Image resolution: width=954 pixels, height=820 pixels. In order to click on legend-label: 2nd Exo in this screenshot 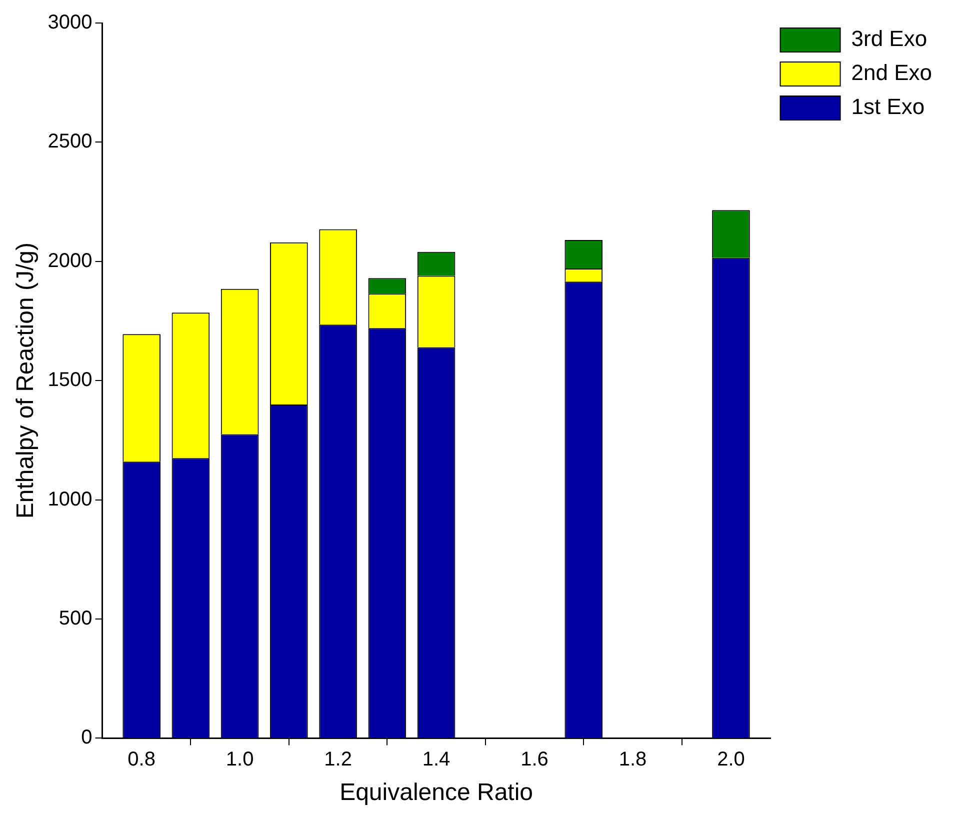, I will do `click(891, 73)`.